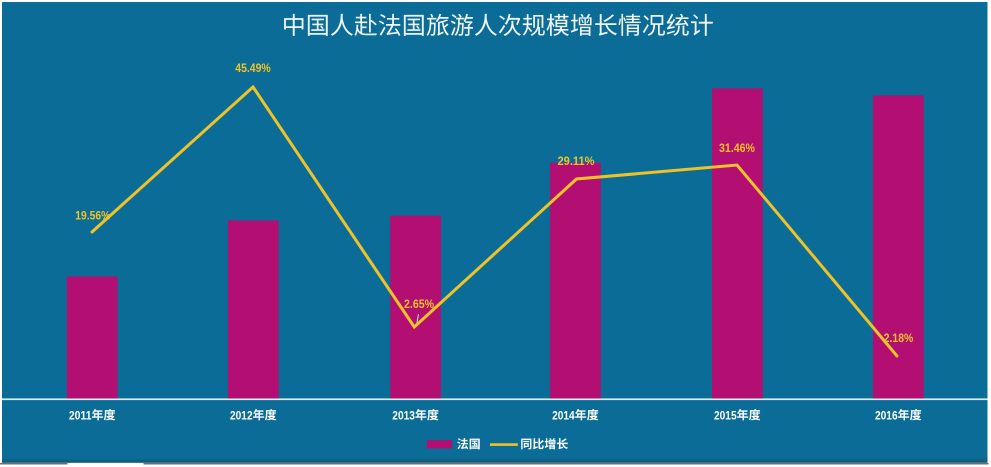  I want to click on svg-text: 2014, so click(563, 415).